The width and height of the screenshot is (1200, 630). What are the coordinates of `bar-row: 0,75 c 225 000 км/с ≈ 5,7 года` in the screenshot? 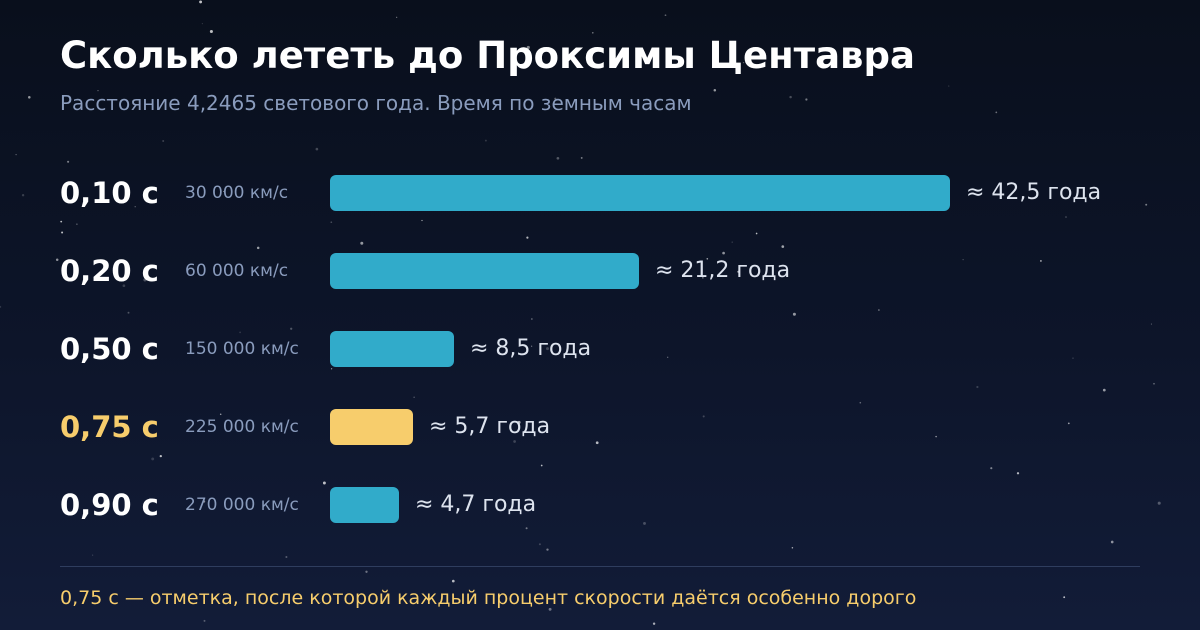 It's located at (600, 427).